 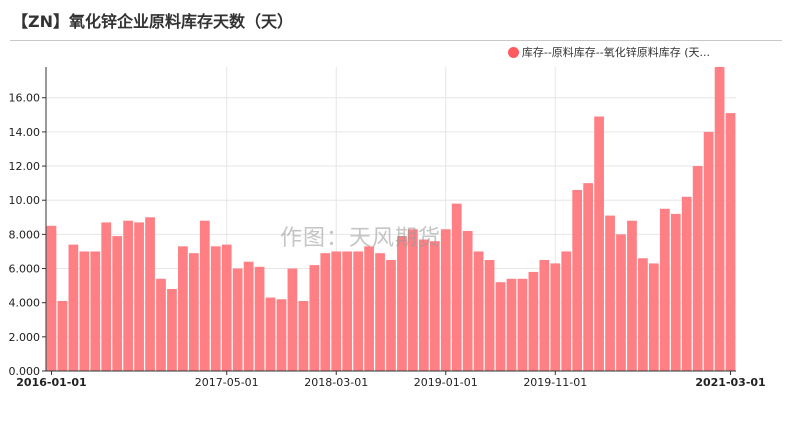 I want to click on bar: 11, so click(x=588, y=277).